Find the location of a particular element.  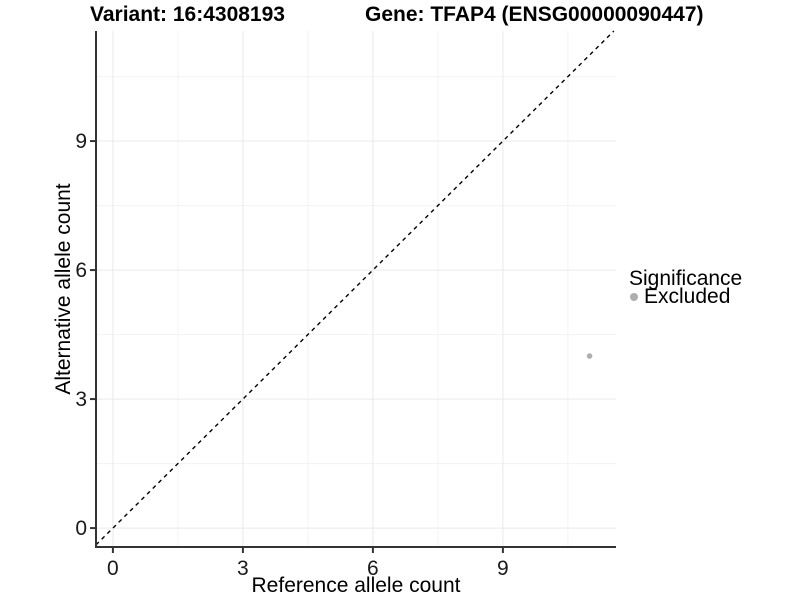

x-tick-label: 0 is located at coordinates (113, 568).